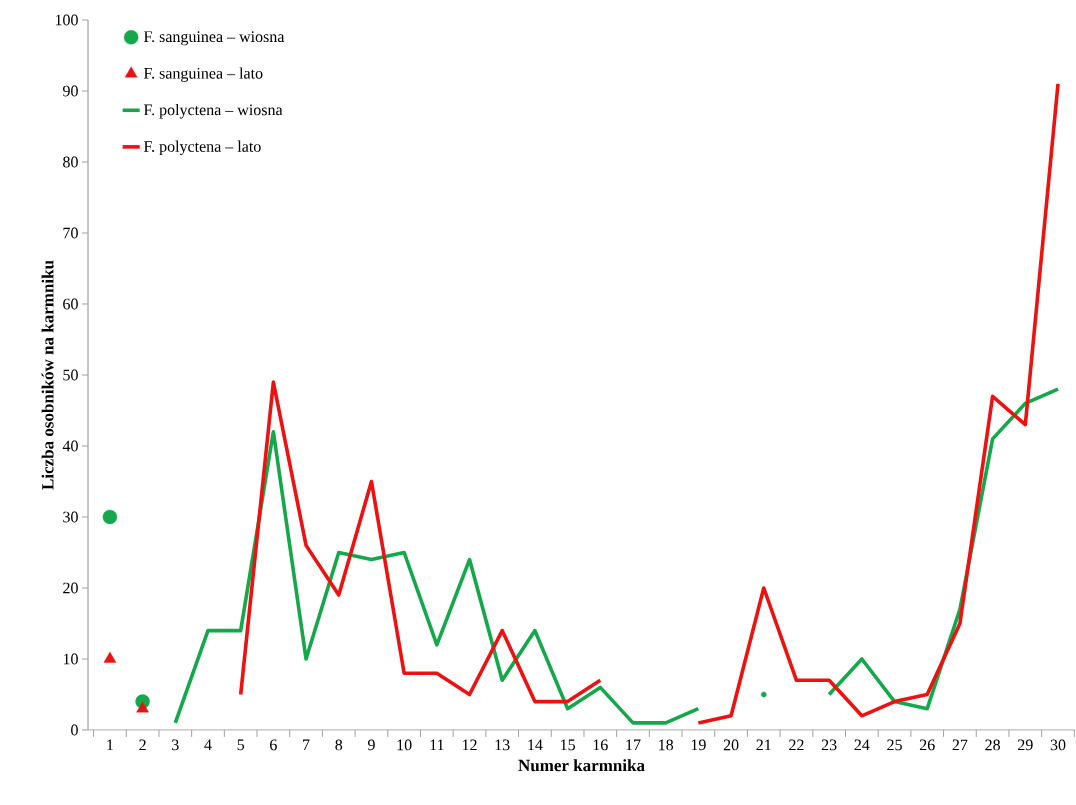 The height and width of the screenshot is (805, 1076). Describe the element at coordinates (70, 304) in the screenshot. I see `y-tick-label: 60` at that location.